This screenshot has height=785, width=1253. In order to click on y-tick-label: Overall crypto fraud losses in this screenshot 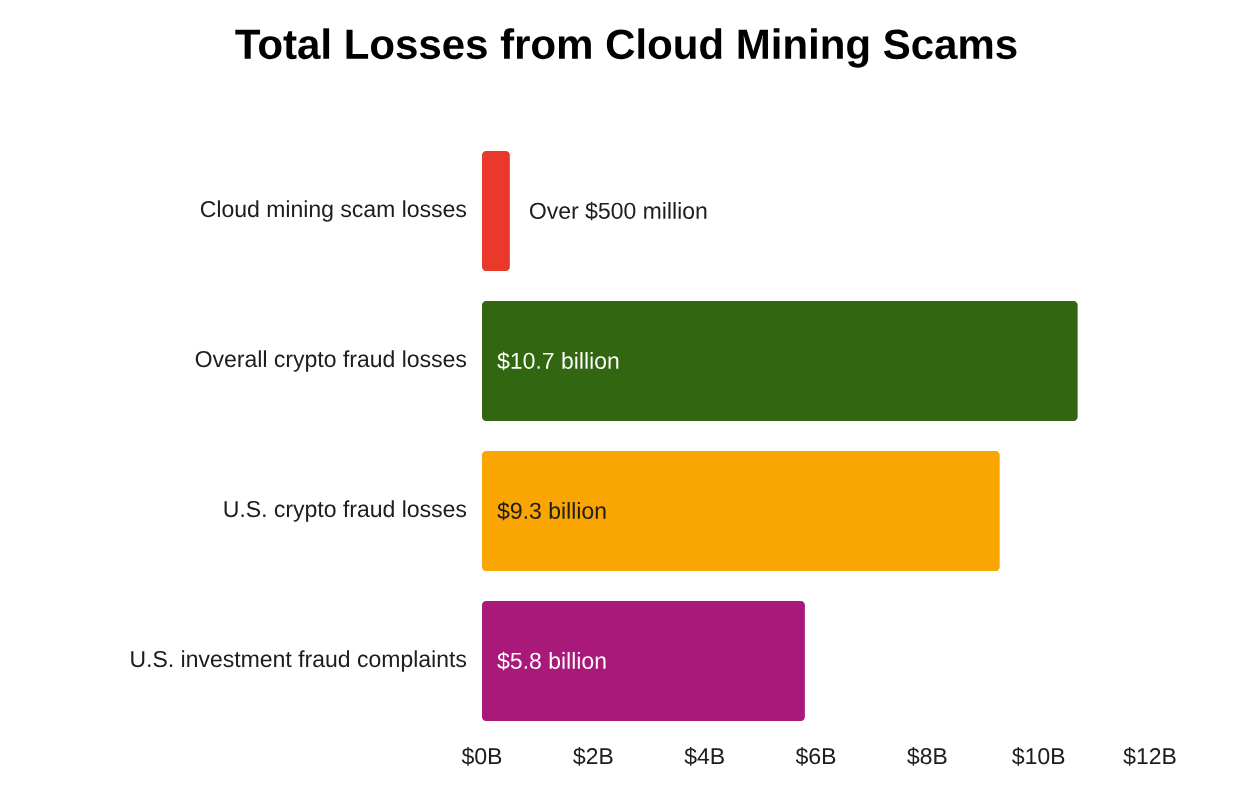, I will do `click(331, 361)`.